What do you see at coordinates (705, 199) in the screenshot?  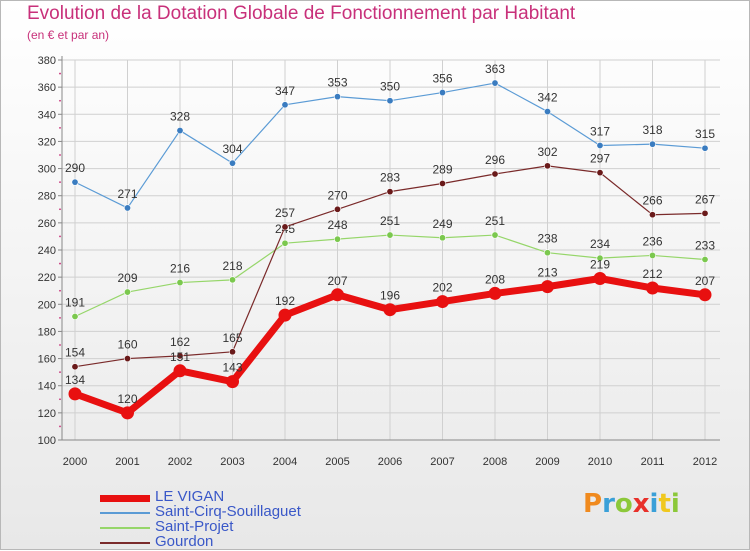 I see `data-label-gourdon: 267` at bounding box center [705, 199].